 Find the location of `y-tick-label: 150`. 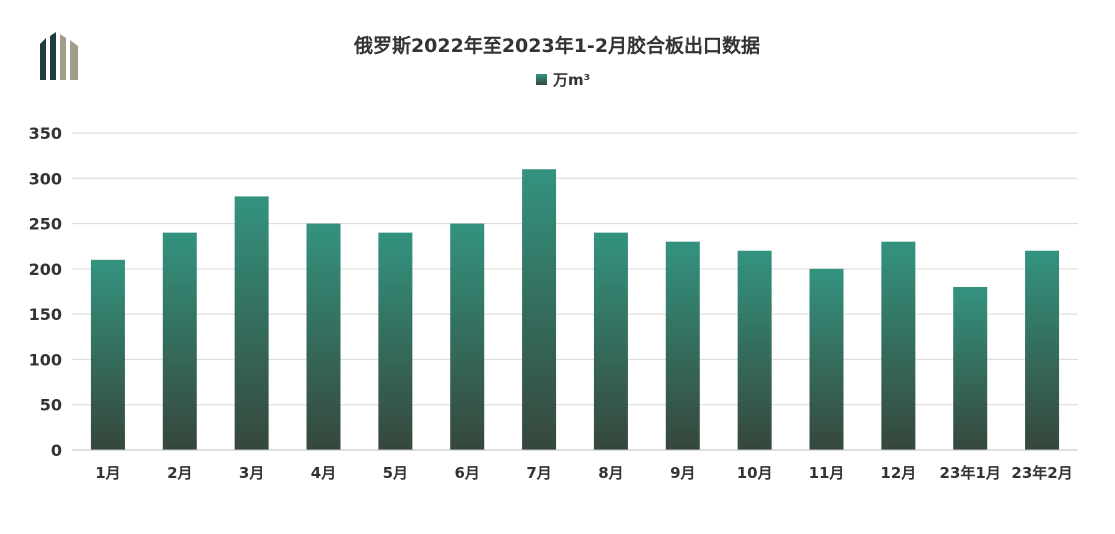

y-tick-label: 150 is located at coordinates (45, 314).